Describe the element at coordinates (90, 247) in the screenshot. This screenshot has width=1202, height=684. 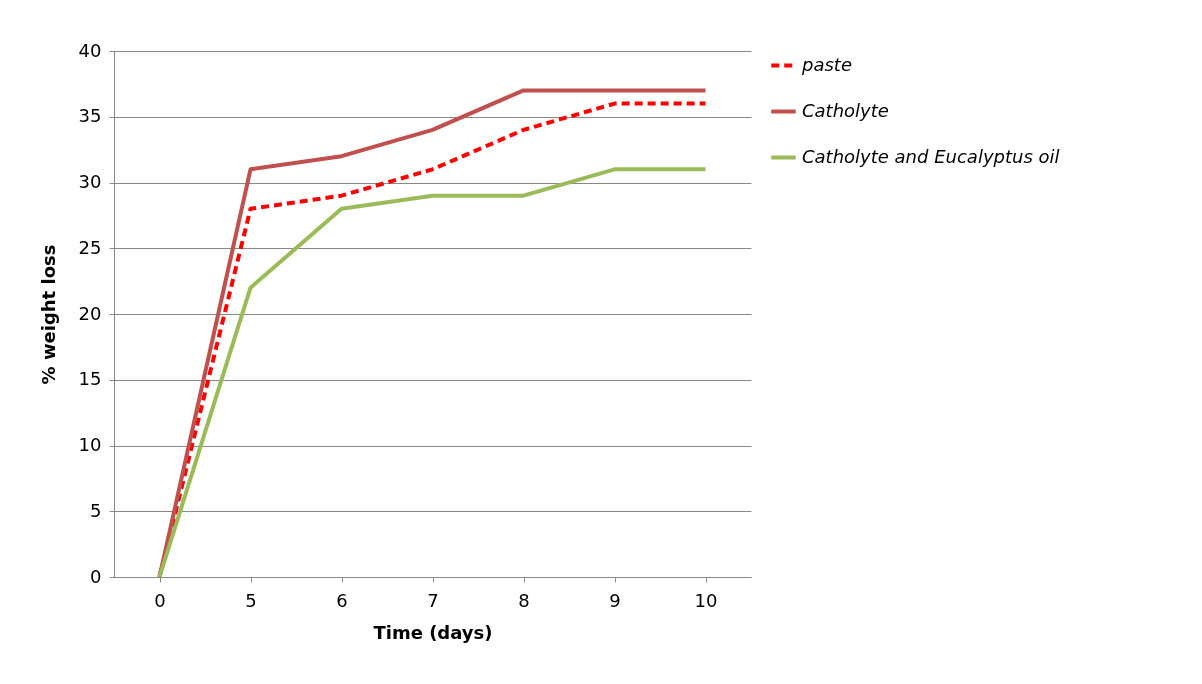
I see `y-tick-label: 25` at that location.